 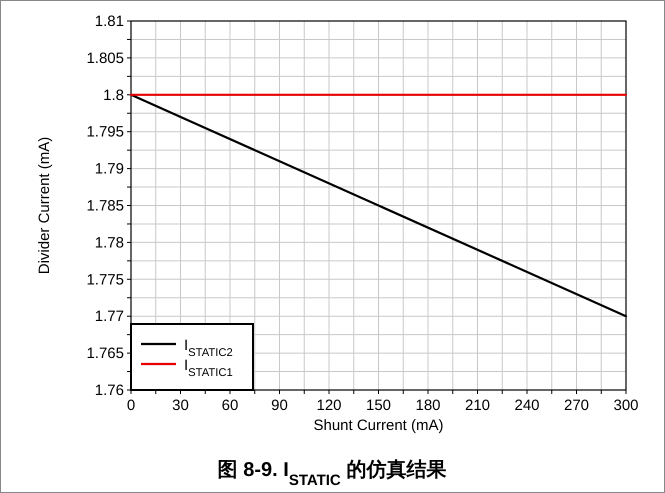 What do you see at coordinates (109, 21) in the screenshot?
I see `y-tick-label: 1.81` at bounding box center [109, 21].